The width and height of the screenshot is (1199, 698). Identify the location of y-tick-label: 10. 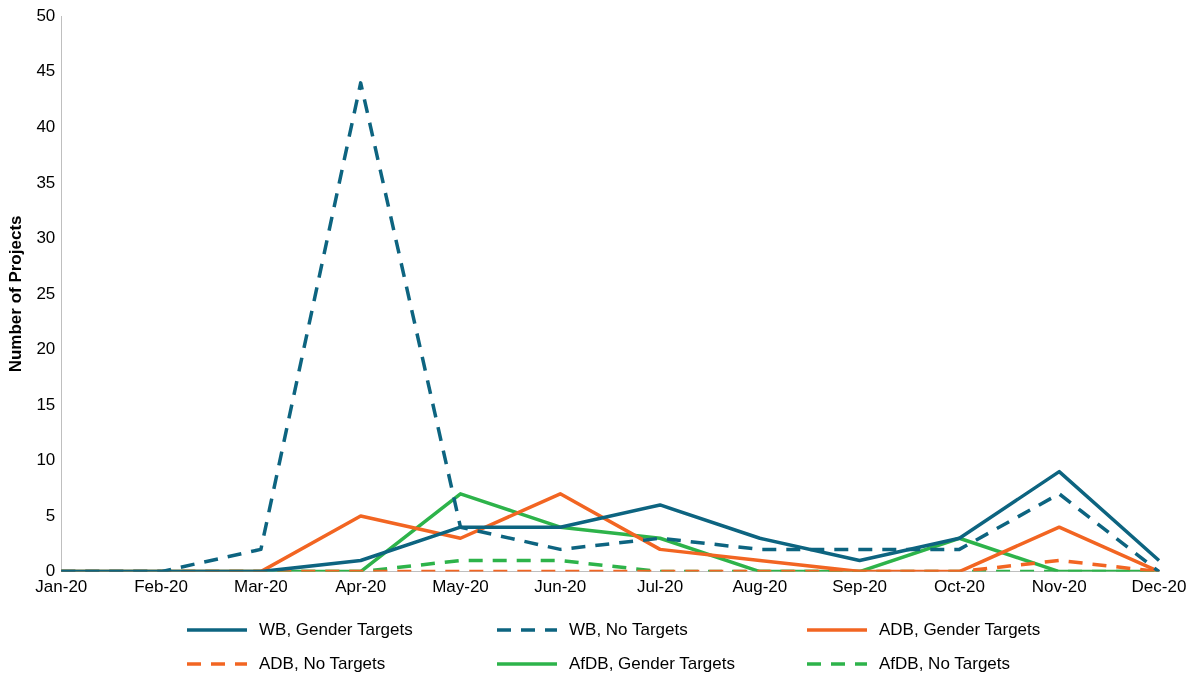
(46, 460).